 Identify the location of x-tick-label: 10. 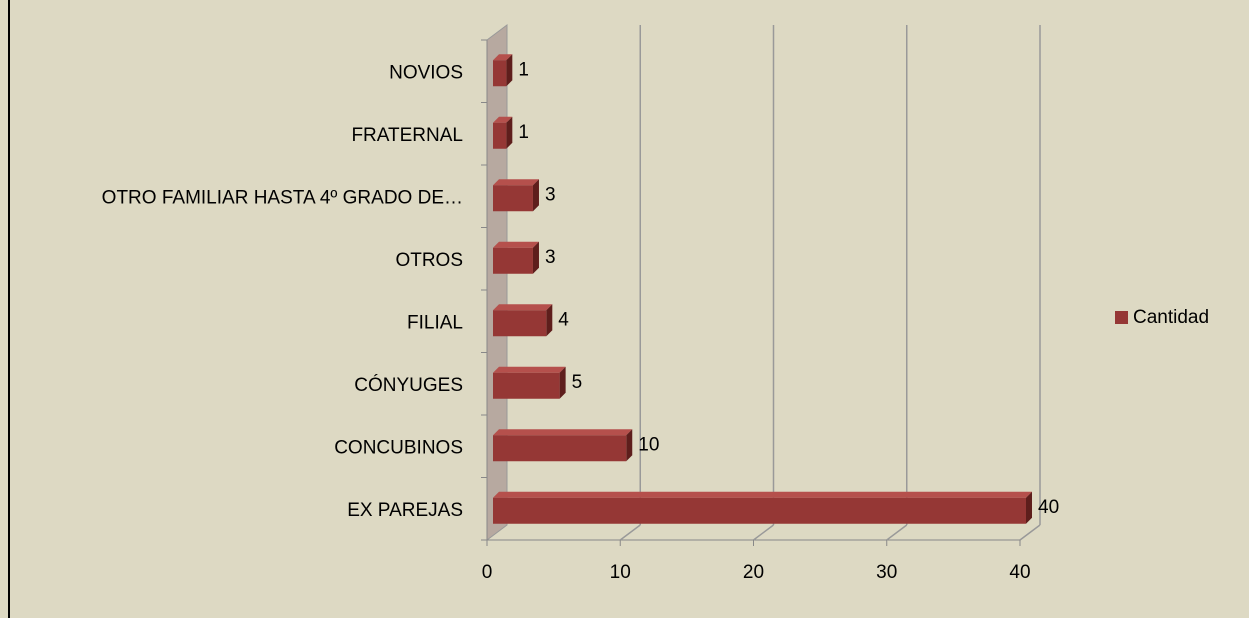
(620, 572).